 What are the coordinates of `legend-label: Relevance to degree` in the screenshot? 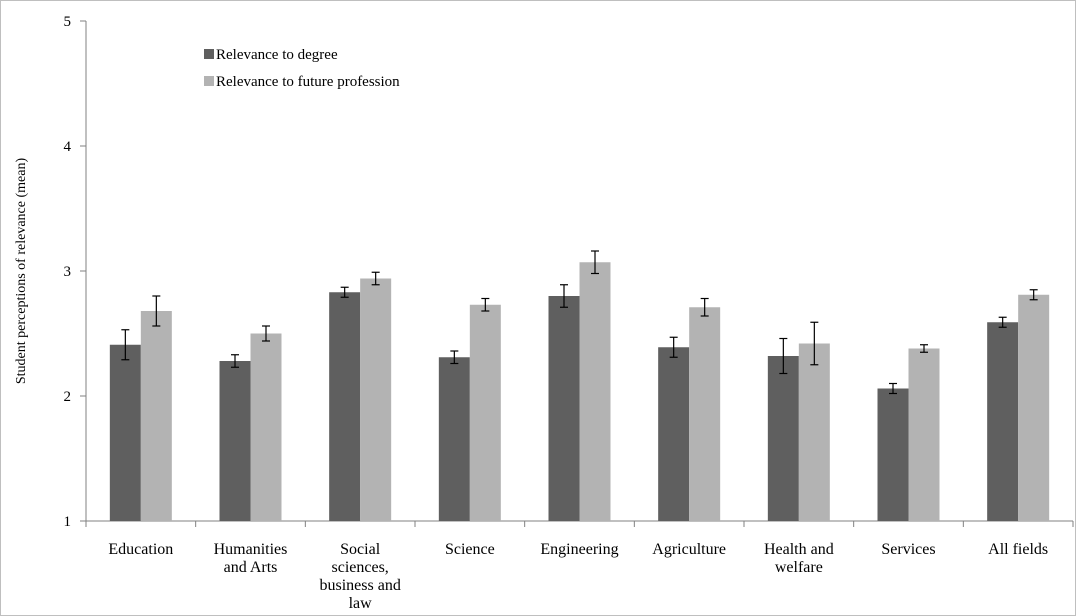 It's located at (277, 55).